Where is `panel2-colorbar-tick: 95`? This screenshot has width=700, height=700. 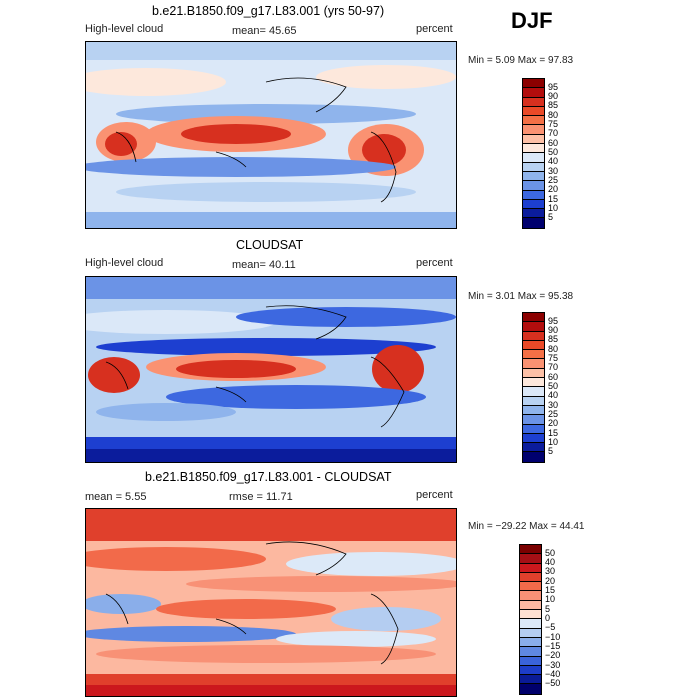 panel2-colorbar-tick: 95 is located at coordinates (553, 321).